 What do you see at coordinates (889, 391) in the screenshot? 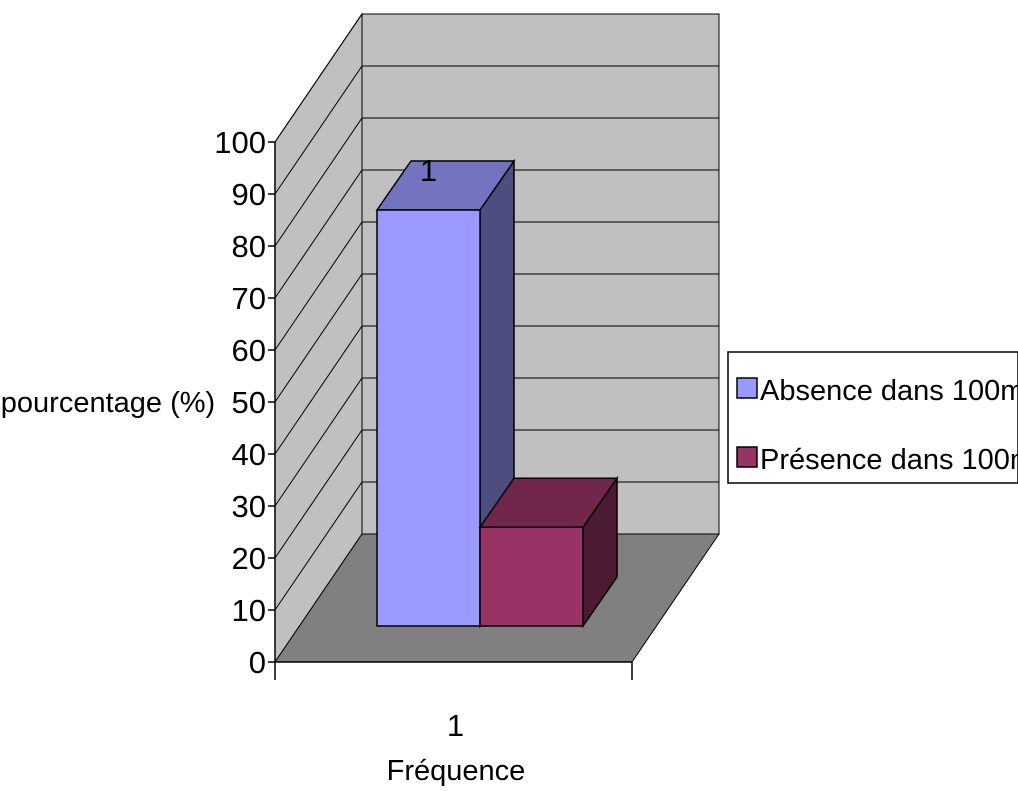
I see `legend-label-absence: Absence dans 100ml` at bounding box center [889, 391].